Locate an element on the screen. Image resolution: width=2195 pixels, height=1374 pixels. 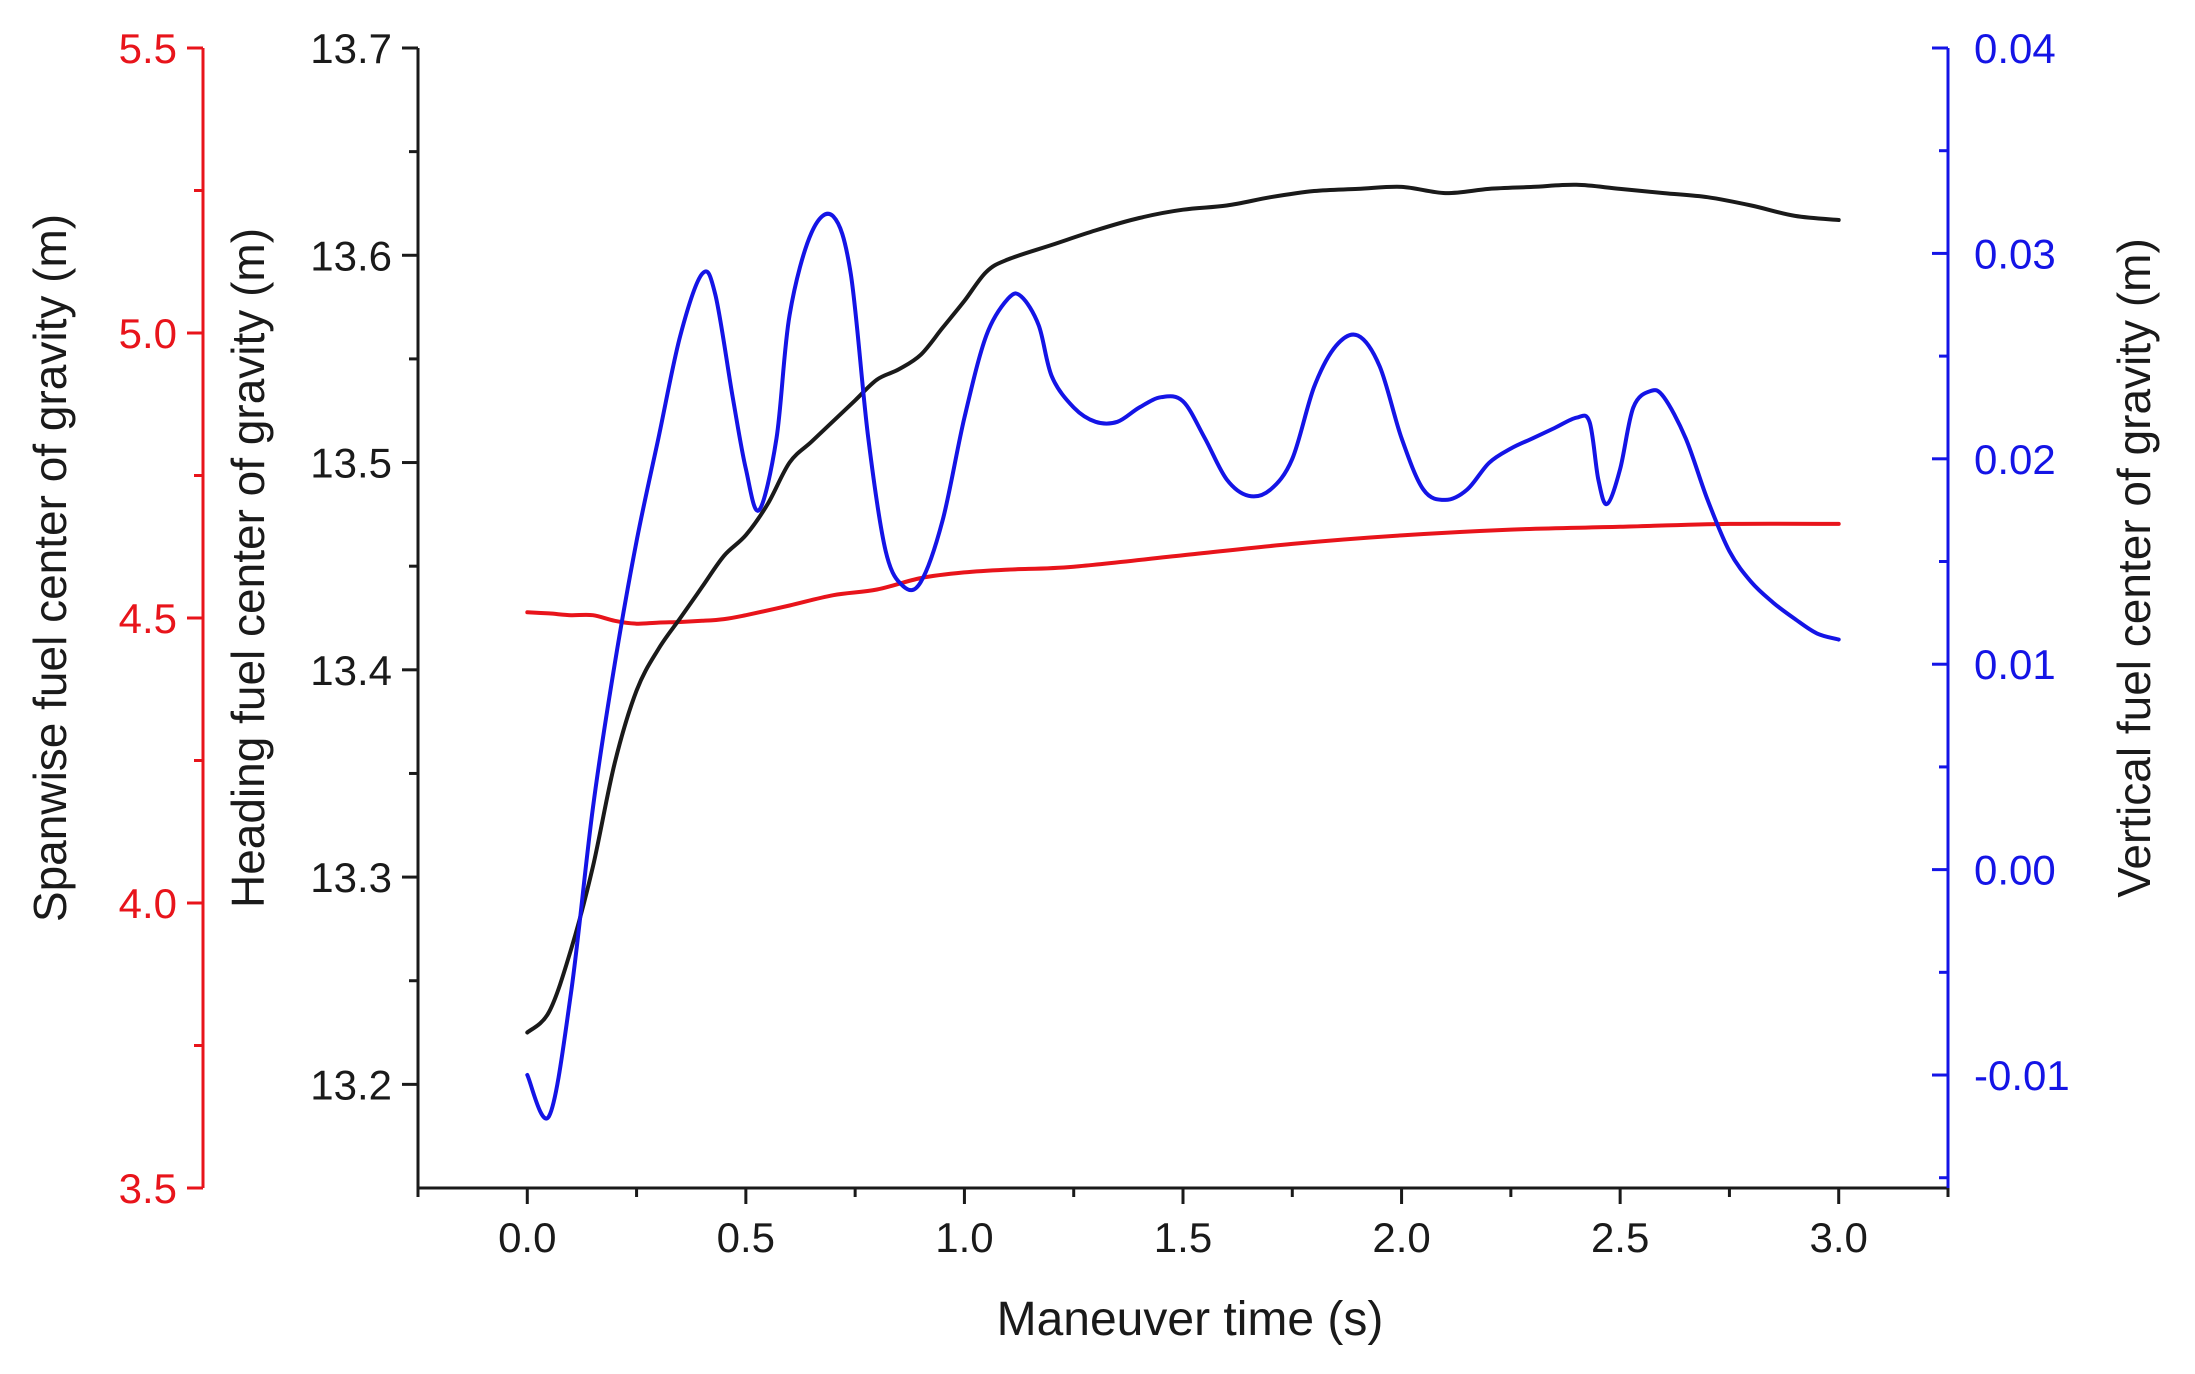
x-tick-label: 0.5 is located at coordinates (746, 1237).